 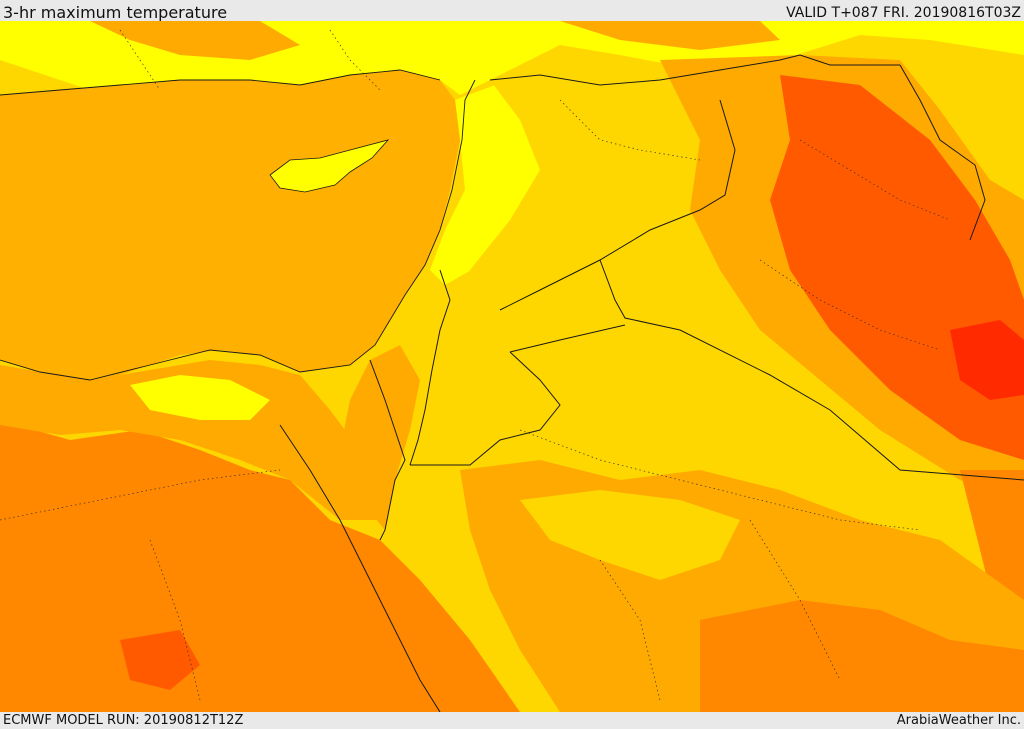 What do you see at coordinates (862, 656) in the screenshot?
I see `zone-saudi-orange` at bounding box center [862, 656].